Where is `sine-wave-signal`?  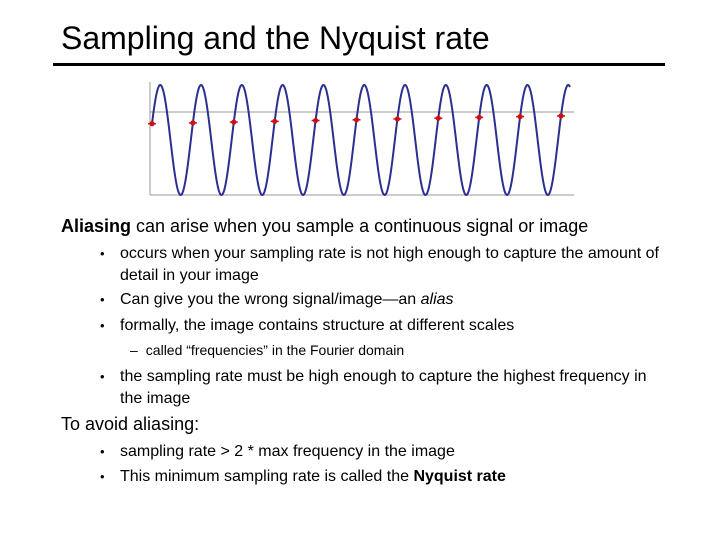 sine-wave-signal is located at coordinates (361, 140).